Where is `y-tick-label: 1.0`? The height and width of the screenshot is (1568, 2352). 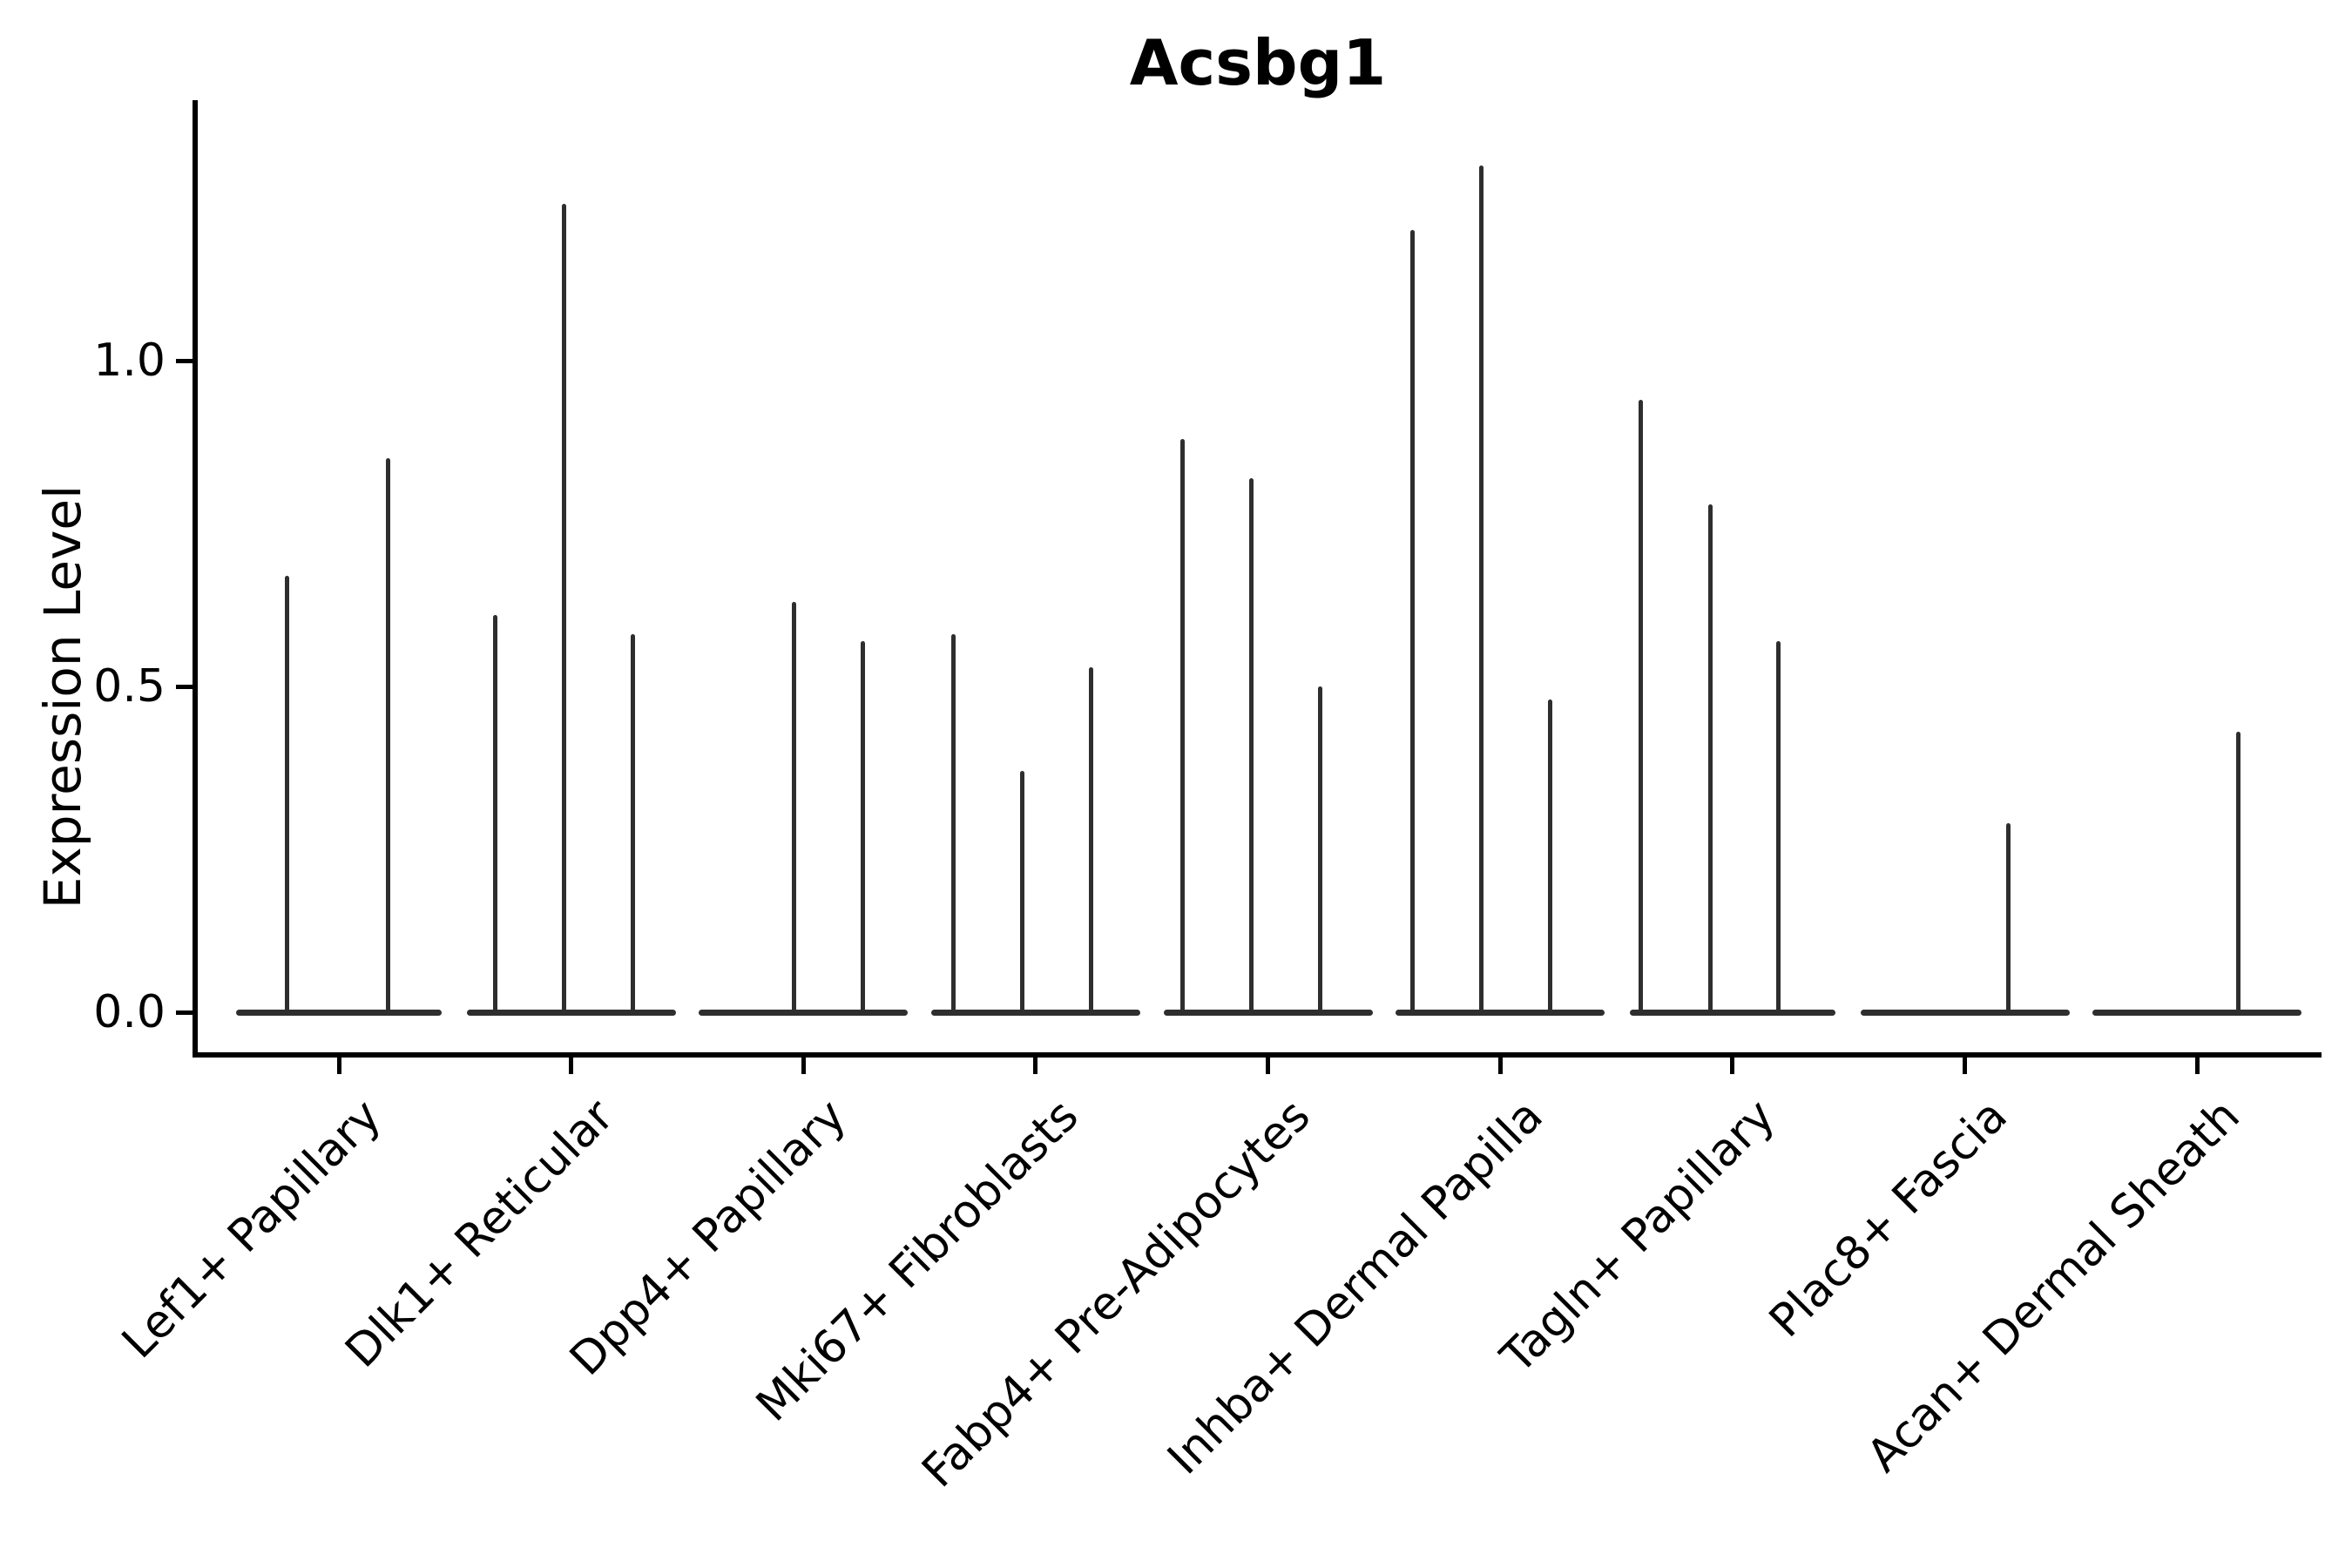
y-tick-label: 1.0 is located at coordinates (129, 361).